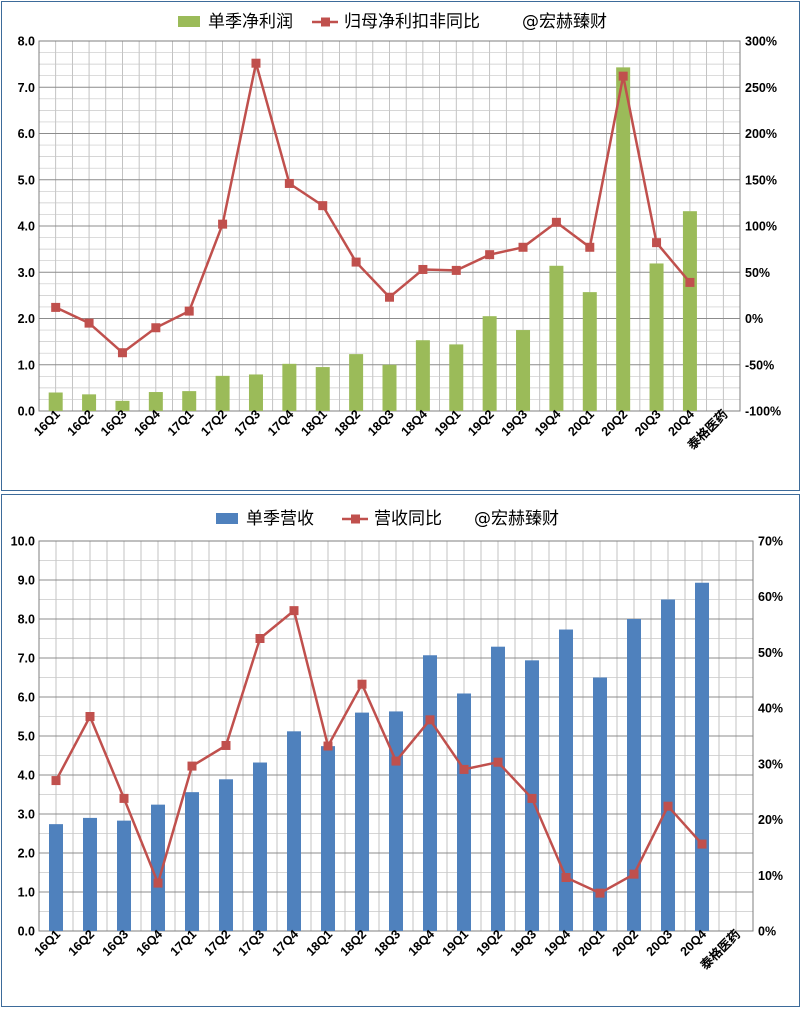  I want to click on category-label: 18Q4, so click(414, 423).